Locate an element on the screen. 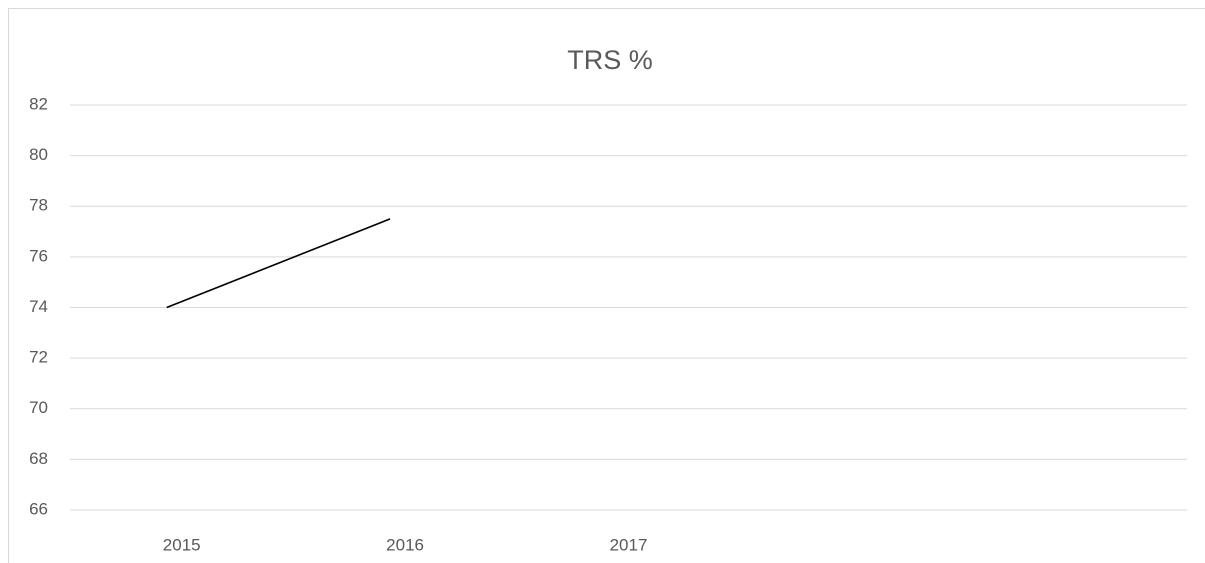 This screenshot has width=1205, height=563. y-tick-label: 74 is located at coordinates (38, 306).